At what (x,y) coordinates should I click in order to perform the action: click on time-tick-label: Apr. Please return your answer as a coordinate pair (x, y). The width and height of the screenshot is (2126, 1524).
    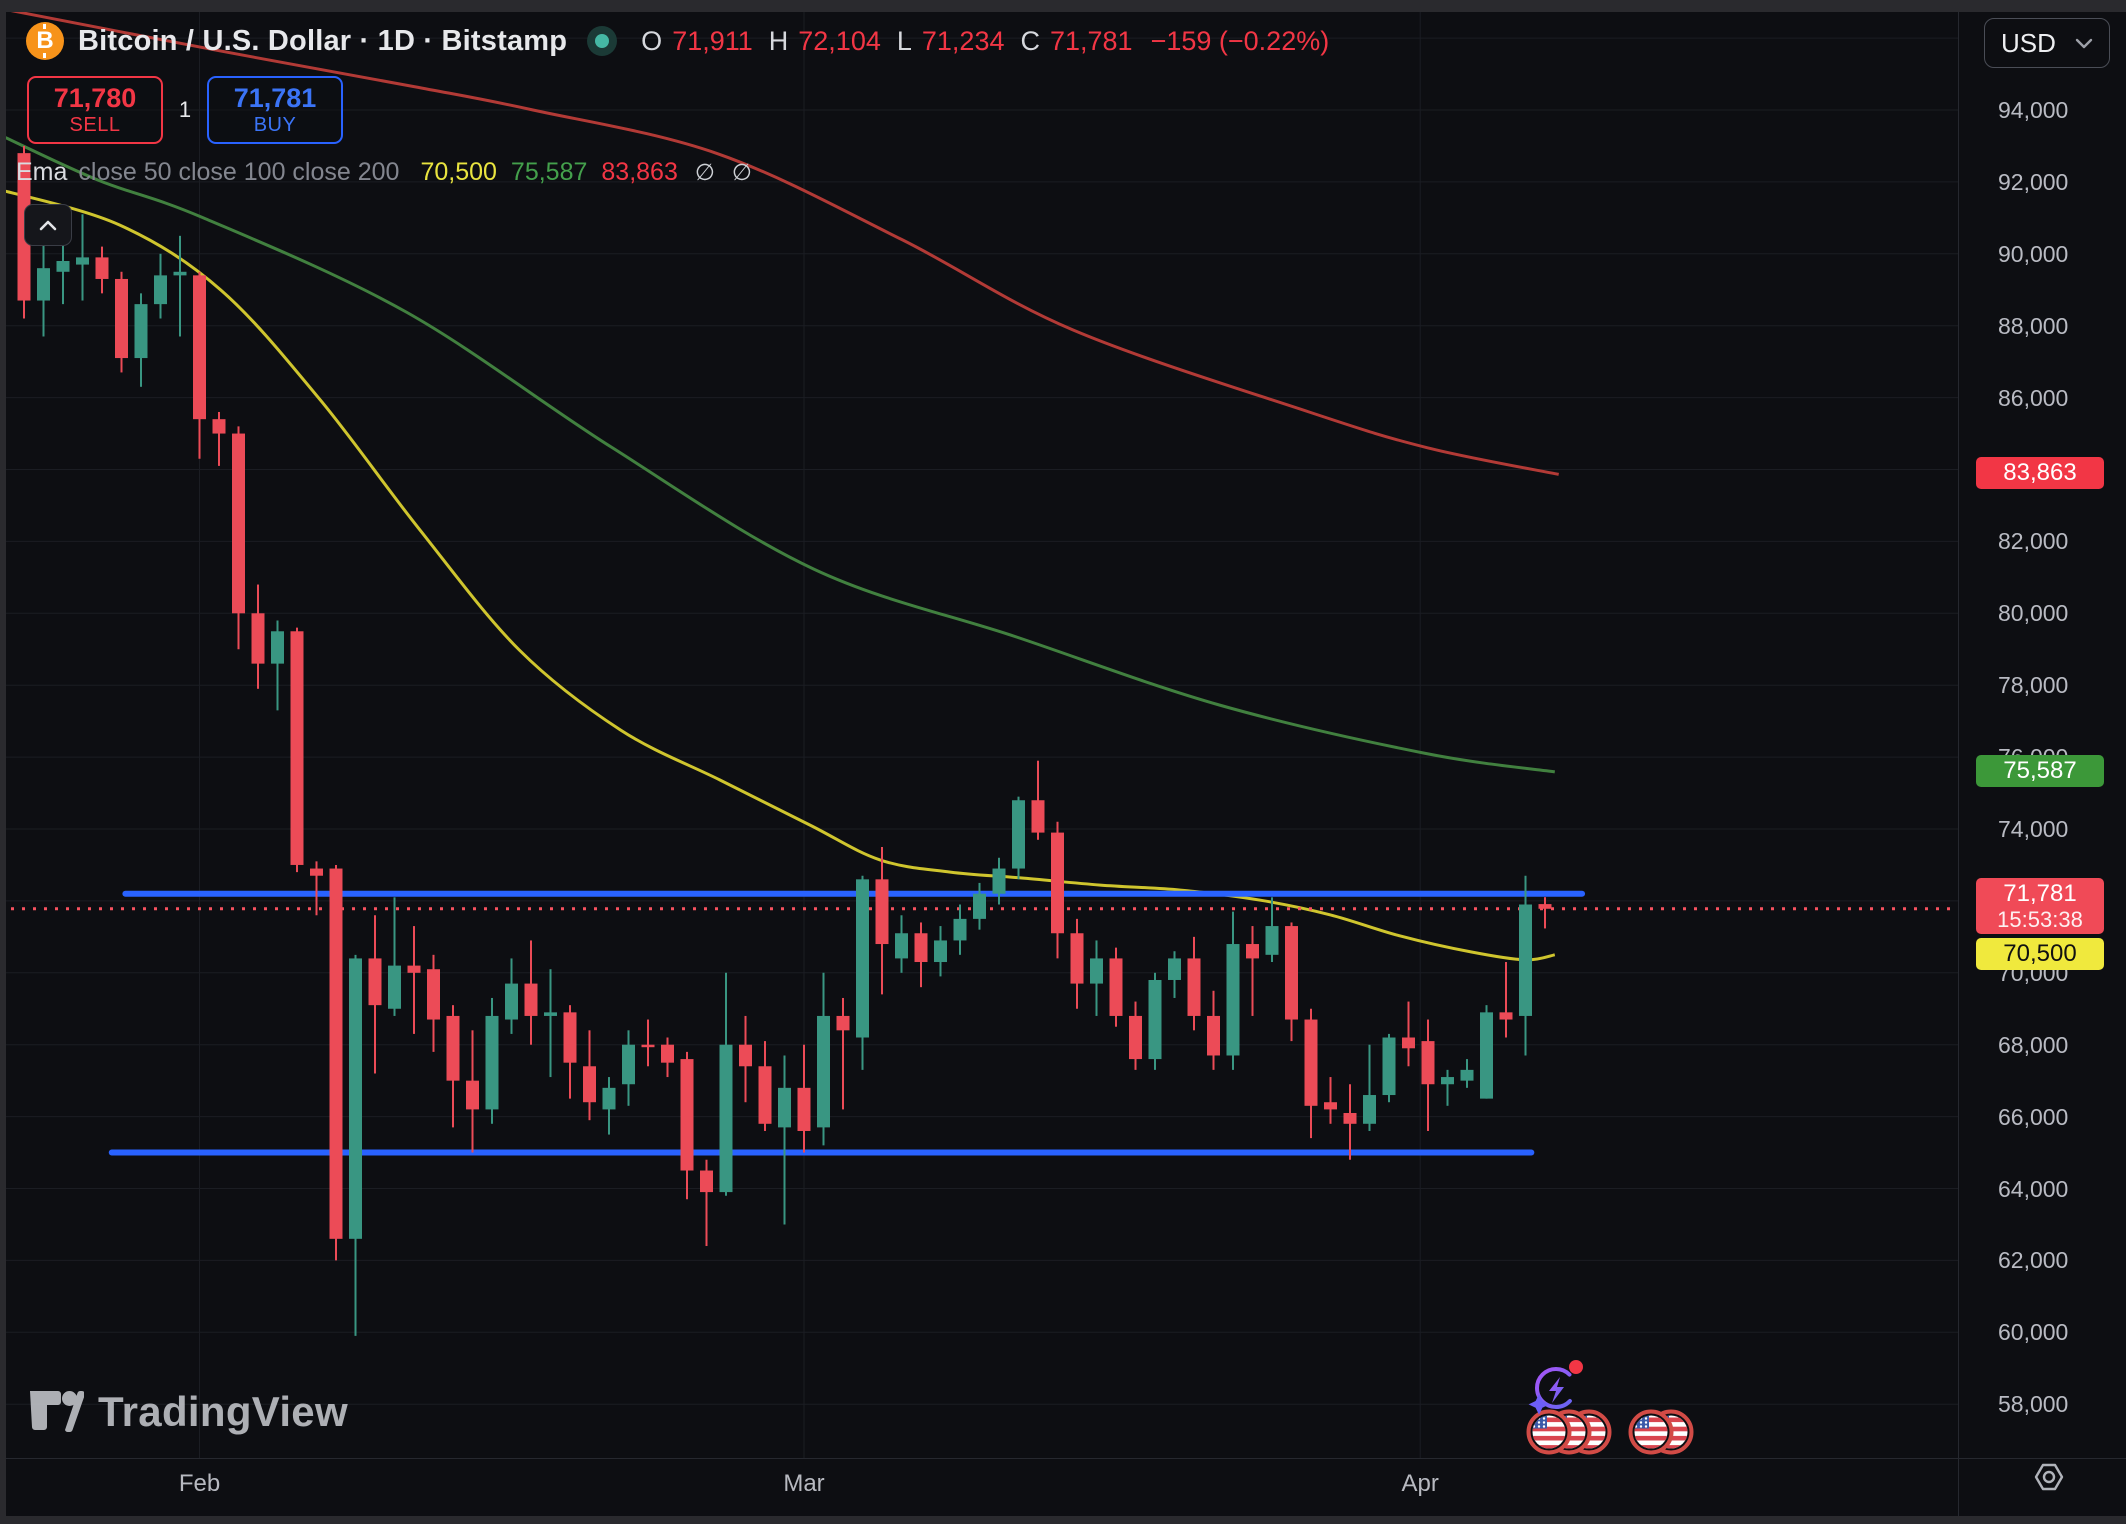
    Looking at the image, I should click on (1420, 1483).